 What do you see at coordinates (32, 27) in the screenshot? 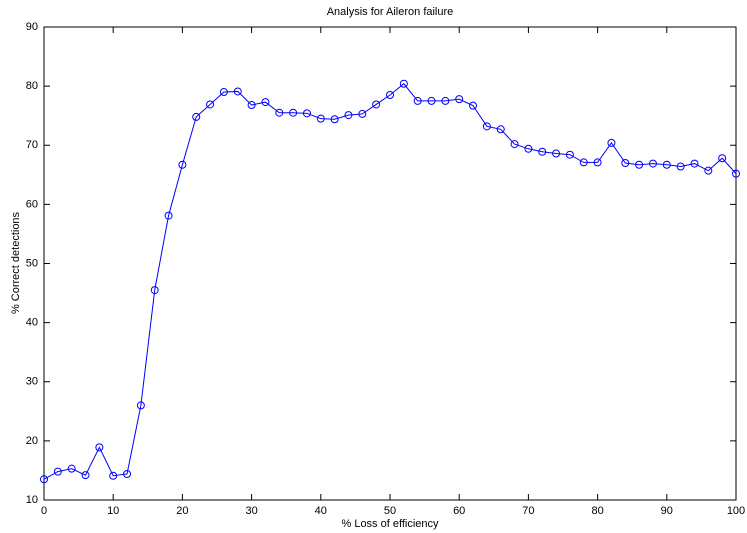
I see `y-tick-label: 90` at bounding box center [32, 27].